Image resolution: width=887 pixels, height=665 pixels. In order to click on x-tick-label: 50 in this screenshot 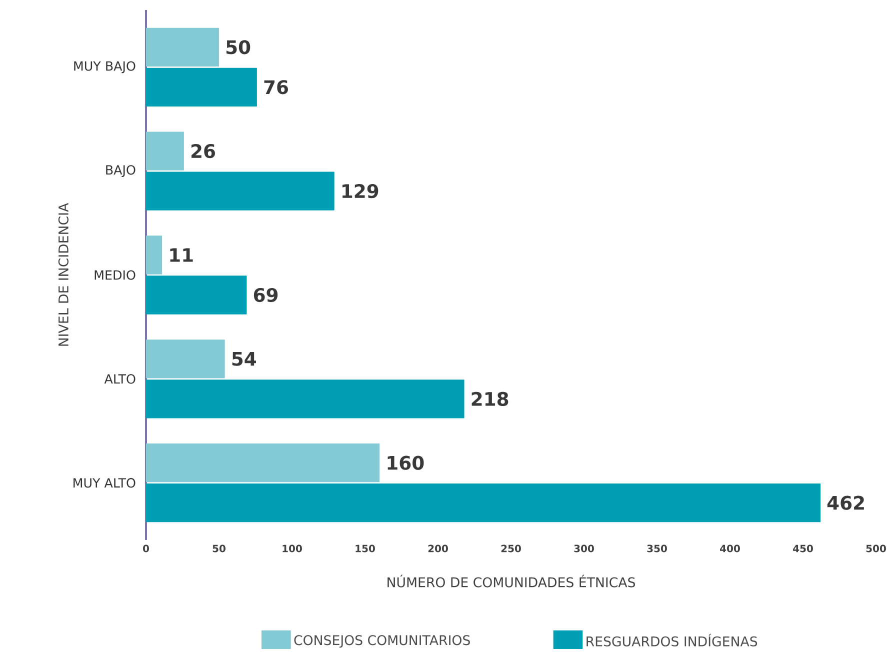, I will do `click(219, 548)`.